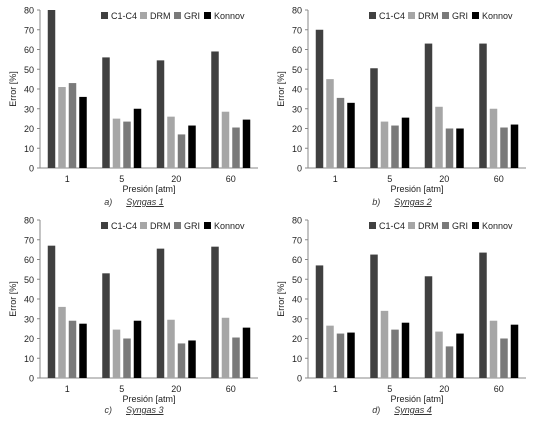  What do you see at coordinates (67, 389) in the screenshot?
I see `x-tick-label: 1` at bounding box center [67, 389].